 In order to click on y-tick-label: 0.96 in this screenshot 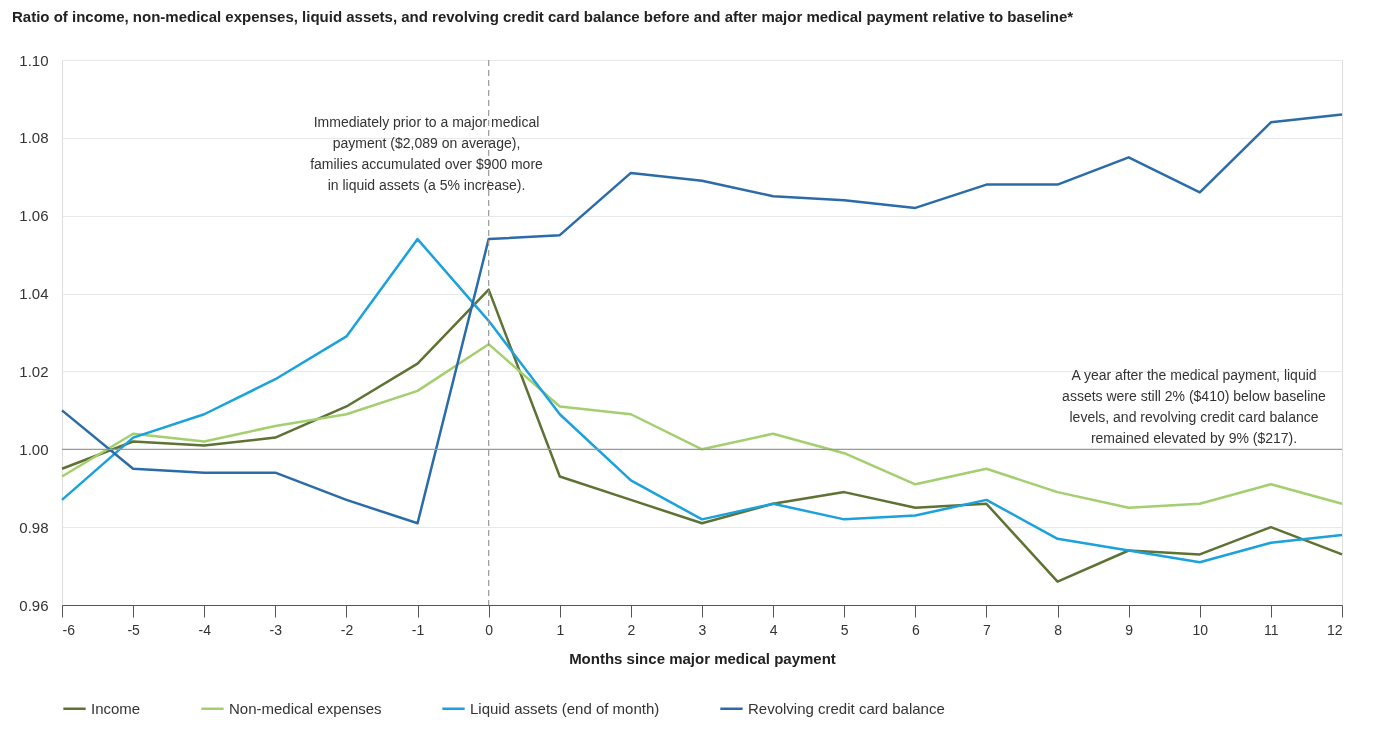, I will do `click(34, 605)`.